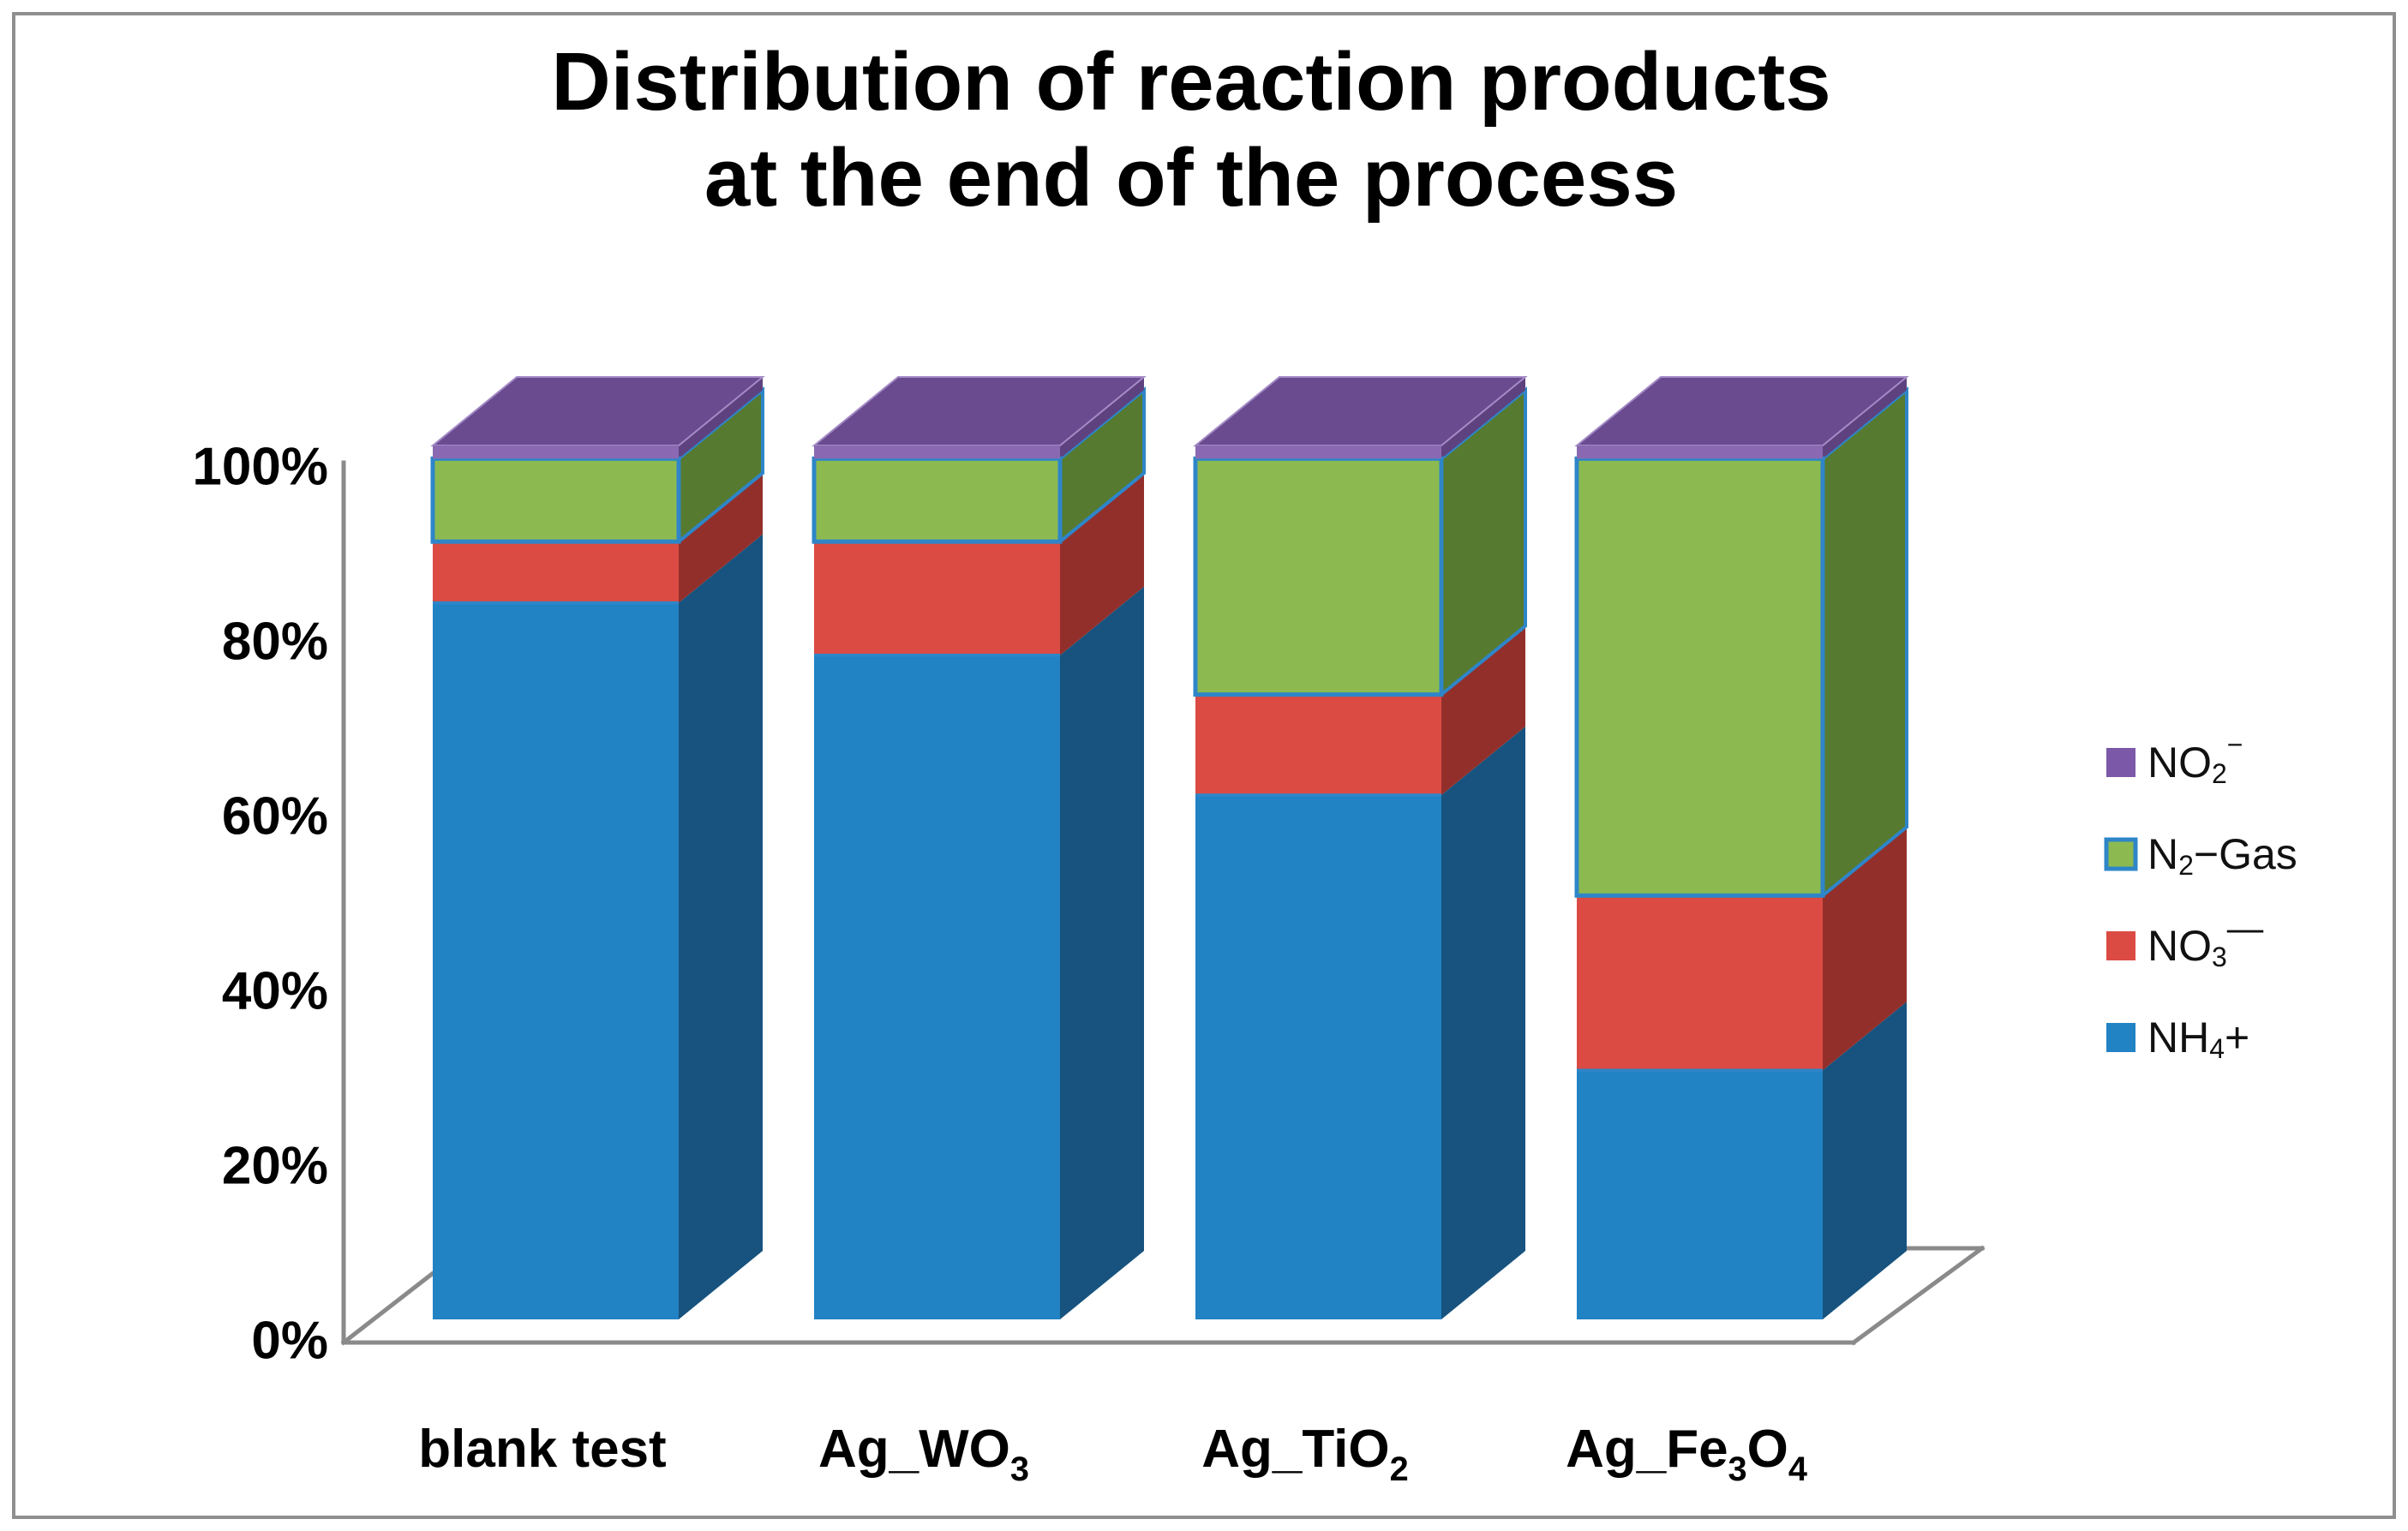 The width and height of the screenshot is (2408, 1531). Describe the element at coordinates (1700, 452) in the screenshot. I see `bar-segment-NO2-Ag_Fe3O4` at that location.